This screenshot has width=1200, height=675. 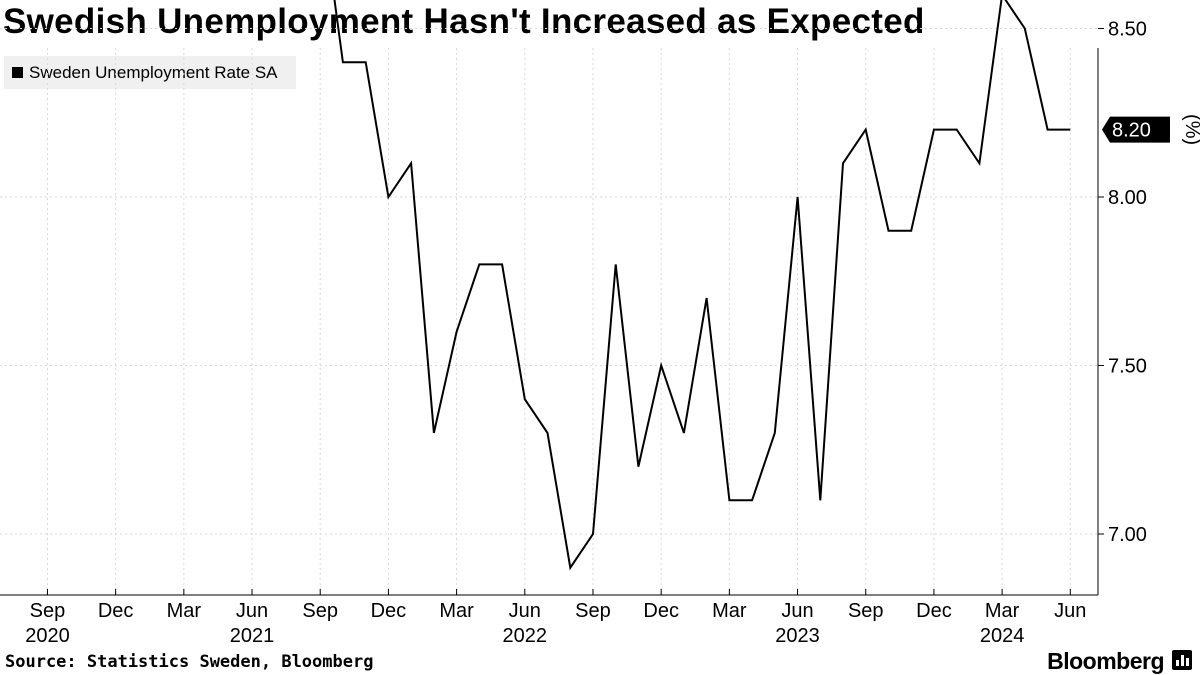 What do you see at coordinates (47, 636) in the screenshot?
I see `x-year-label: 2020` at bounding box center [47, 636].